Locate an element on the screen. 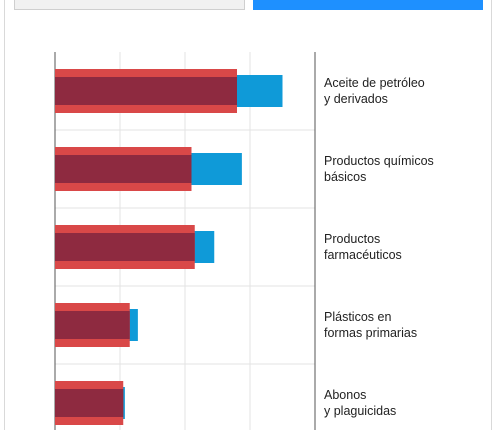  category-label: y plaguicidas is located at coordinates (360, 411).